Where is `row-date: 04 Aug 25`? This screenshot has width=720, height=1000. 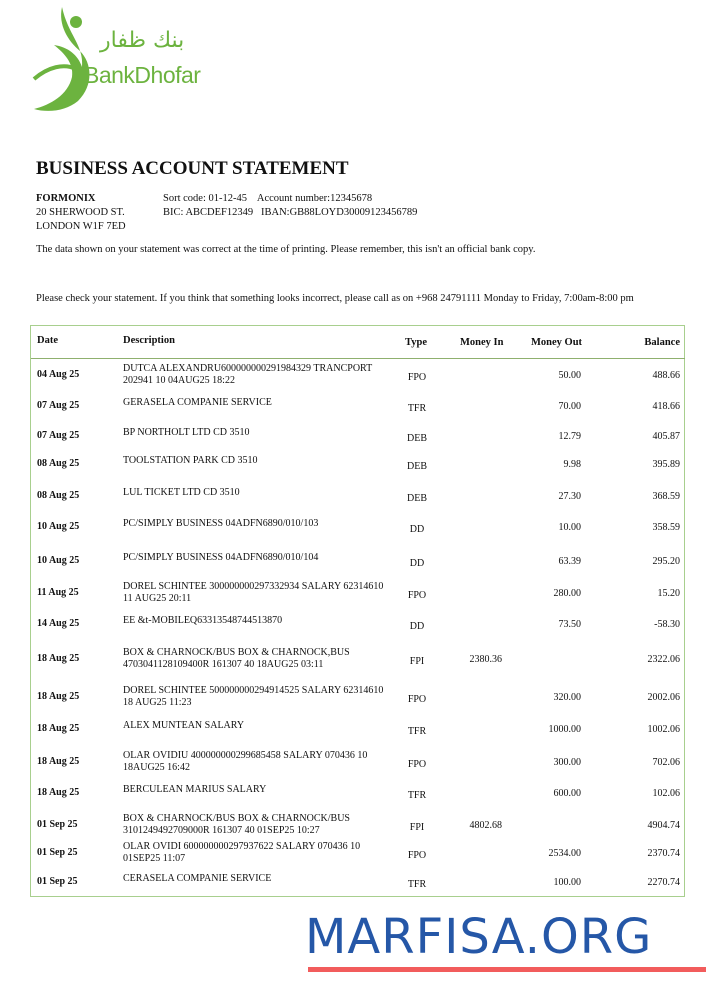
row-date: 04 Aug 25 is located at coordinates (58, 374).